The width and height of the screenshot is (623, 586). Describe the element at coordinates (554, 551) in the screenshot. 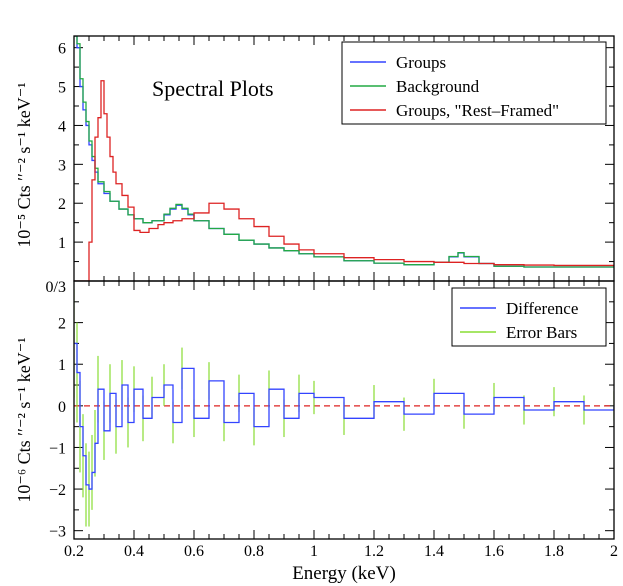

I see `x-tick-label: 1.8` at that location.